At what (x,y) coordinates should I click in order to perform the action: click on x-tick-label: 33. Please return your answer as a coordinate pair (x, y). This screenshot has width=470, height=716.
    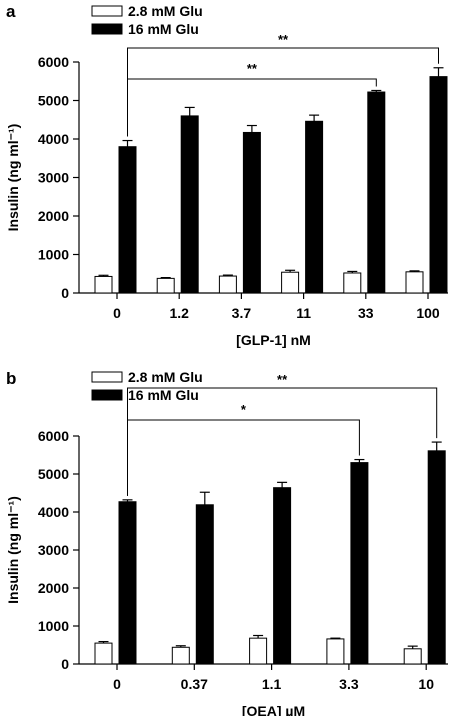
    Looking at the image, I should click on (366, 313).